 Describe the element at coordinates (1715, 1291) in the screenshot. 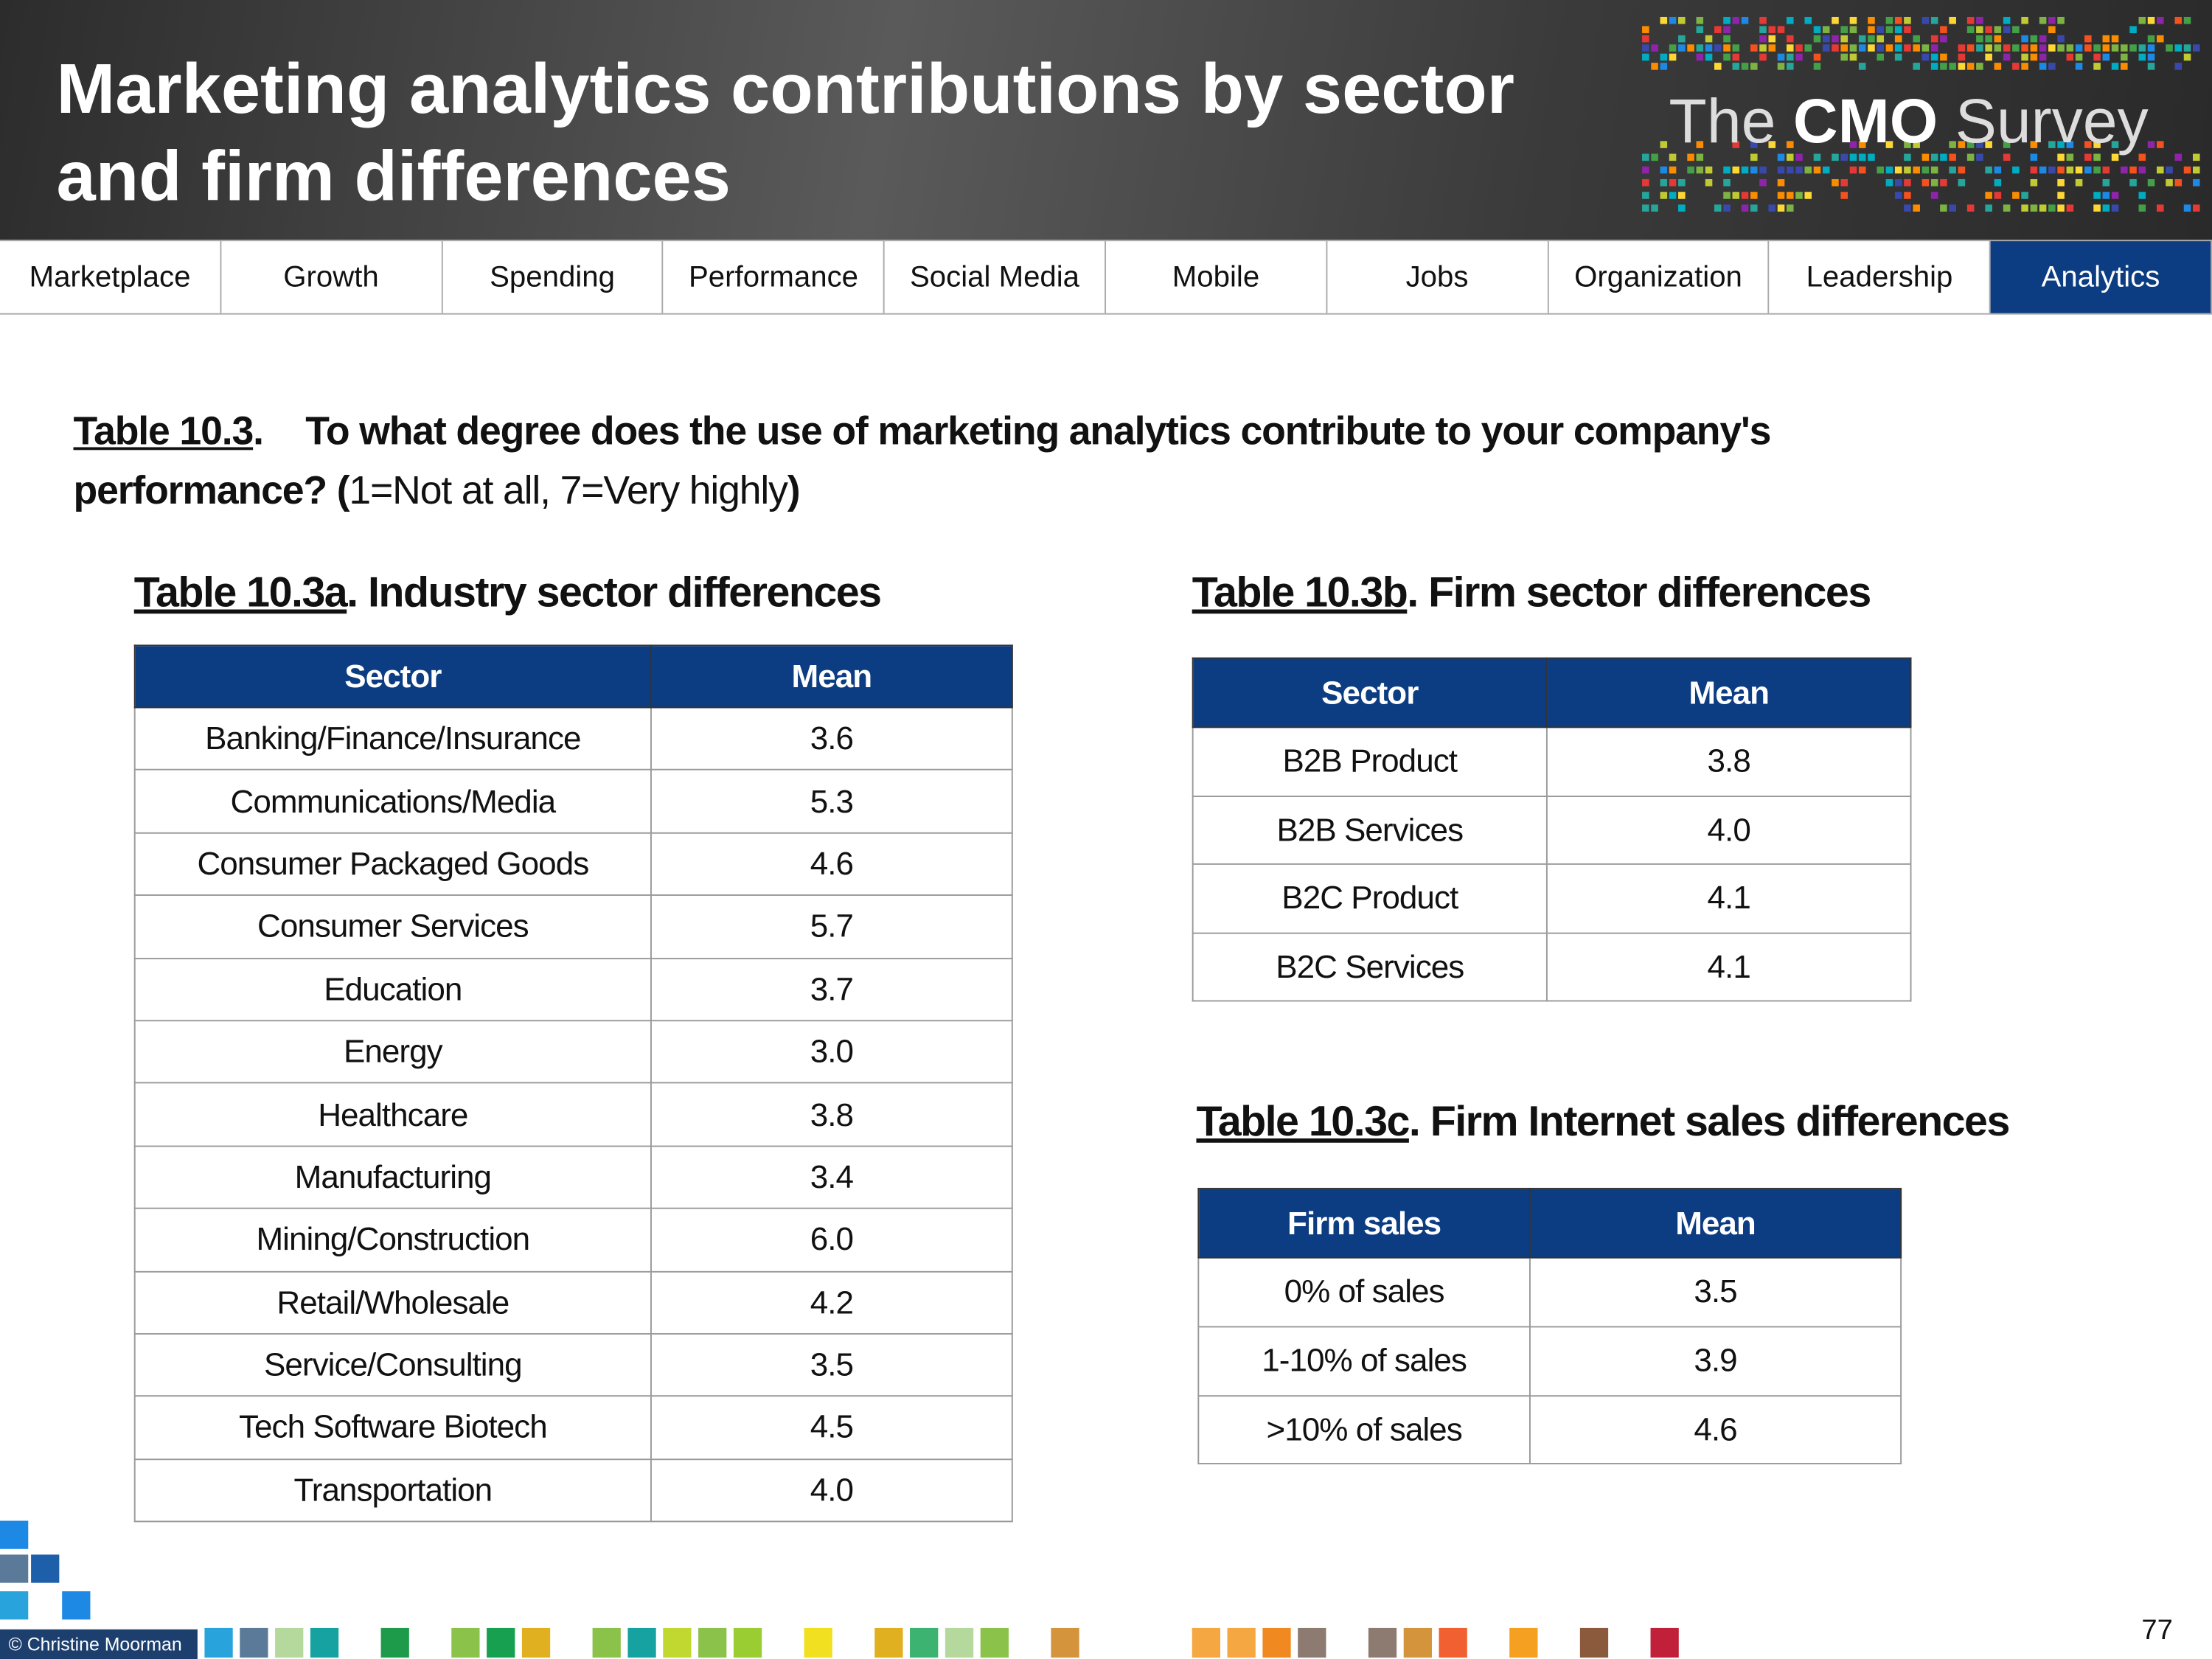

I see `table-cell: 3.5` at that location.